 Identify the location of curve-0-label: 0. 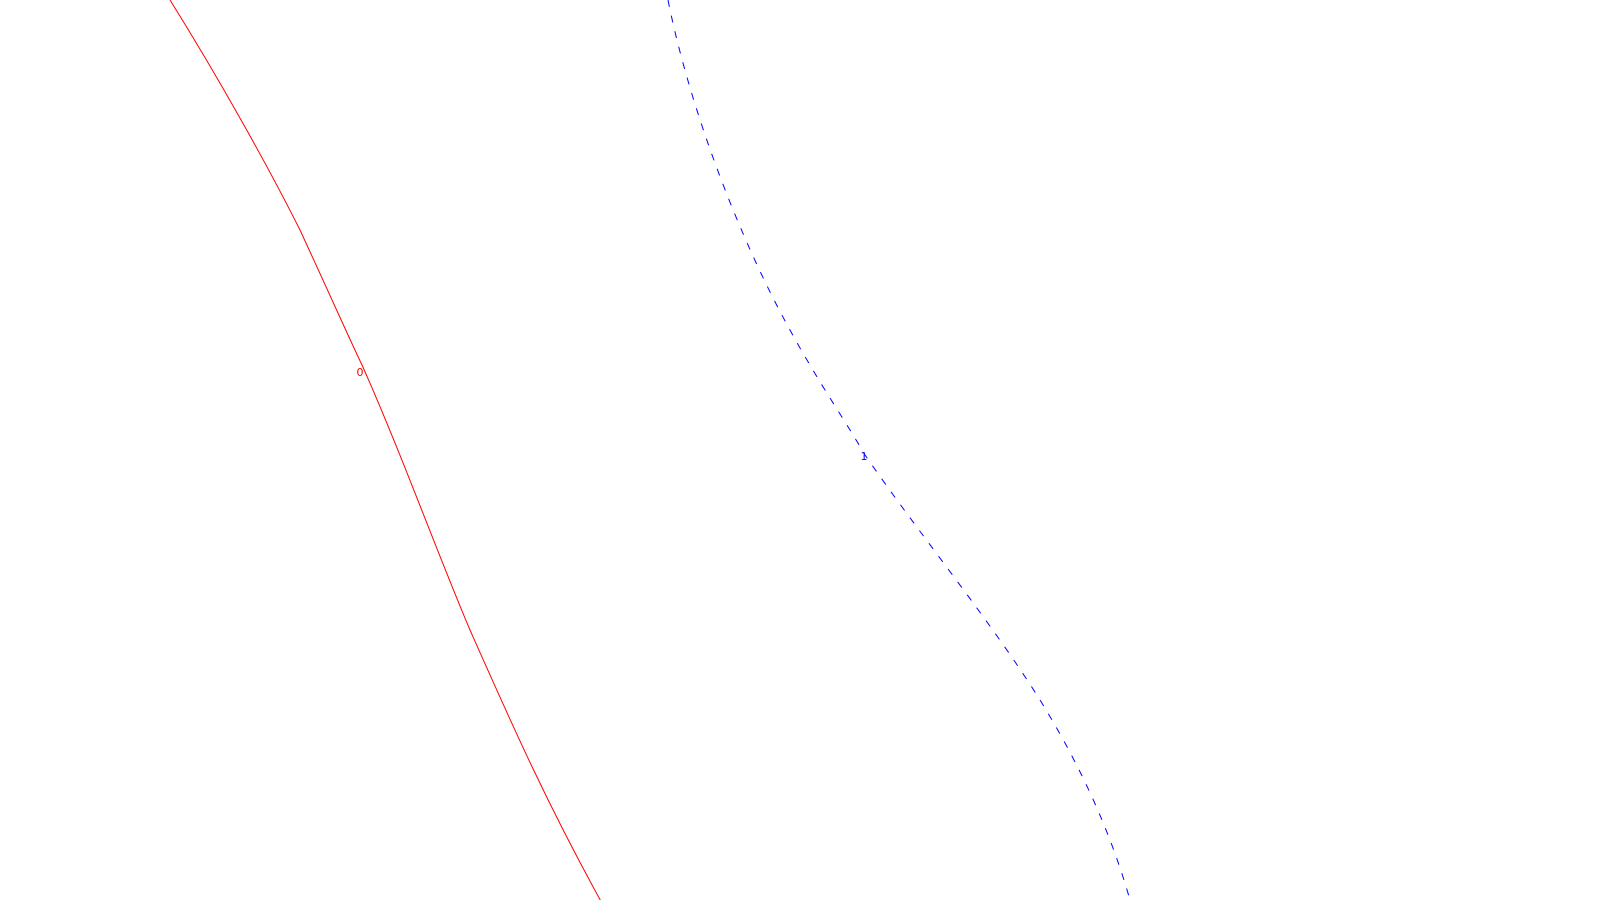
(360, 372).